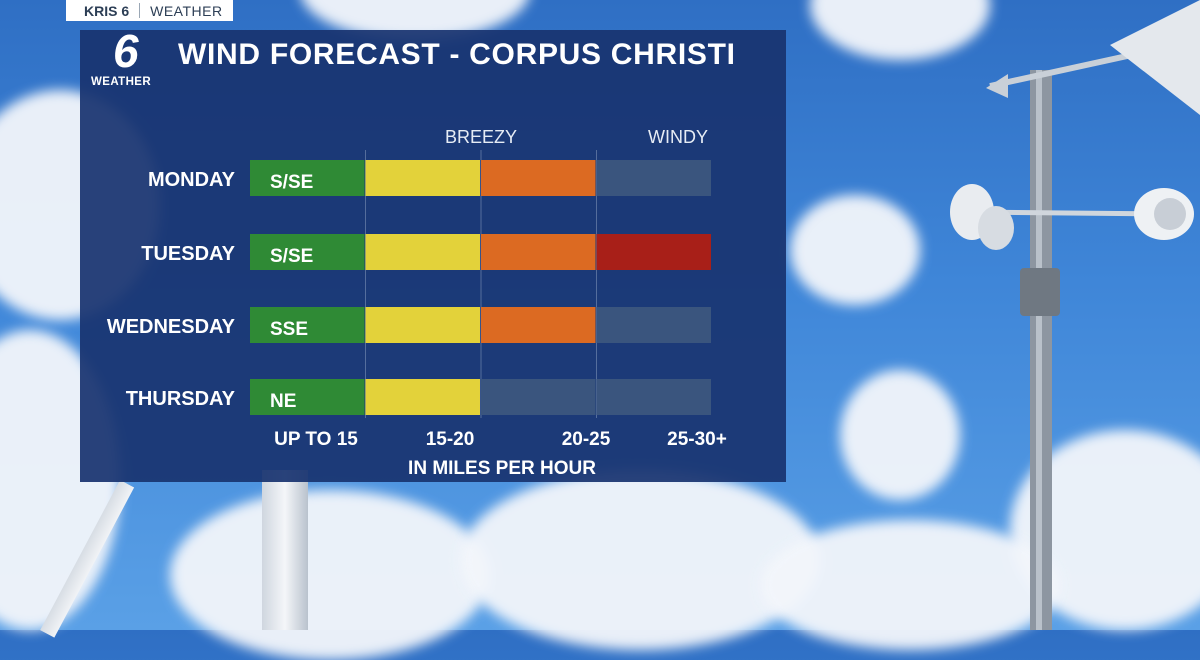 The height and width of the screenshot is (660, 1200). I want to click on band-tick-label: 15-20, so click(450, 439).